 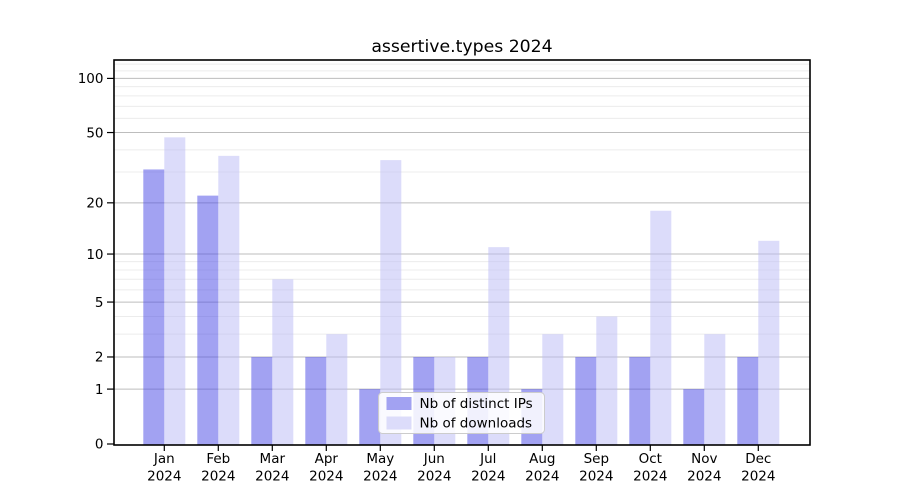 What do you see at coordinates (488, 468) in the screenshot?
I see `x-tick-label-jul: Jul 2024` at bounding box center [488, 468].